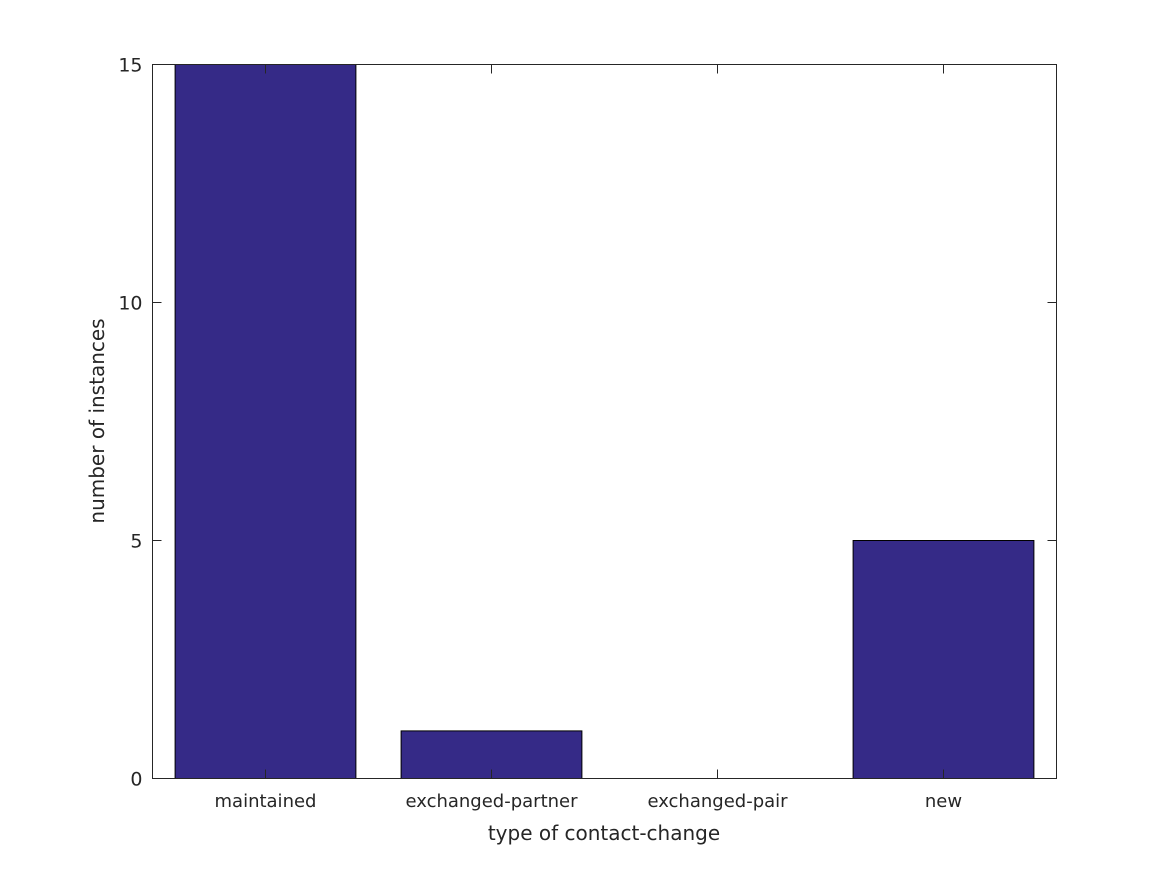 The height and width of the screenshot is (875, 1167). I want to click on y-tick-label: 0, so click(136, 780).